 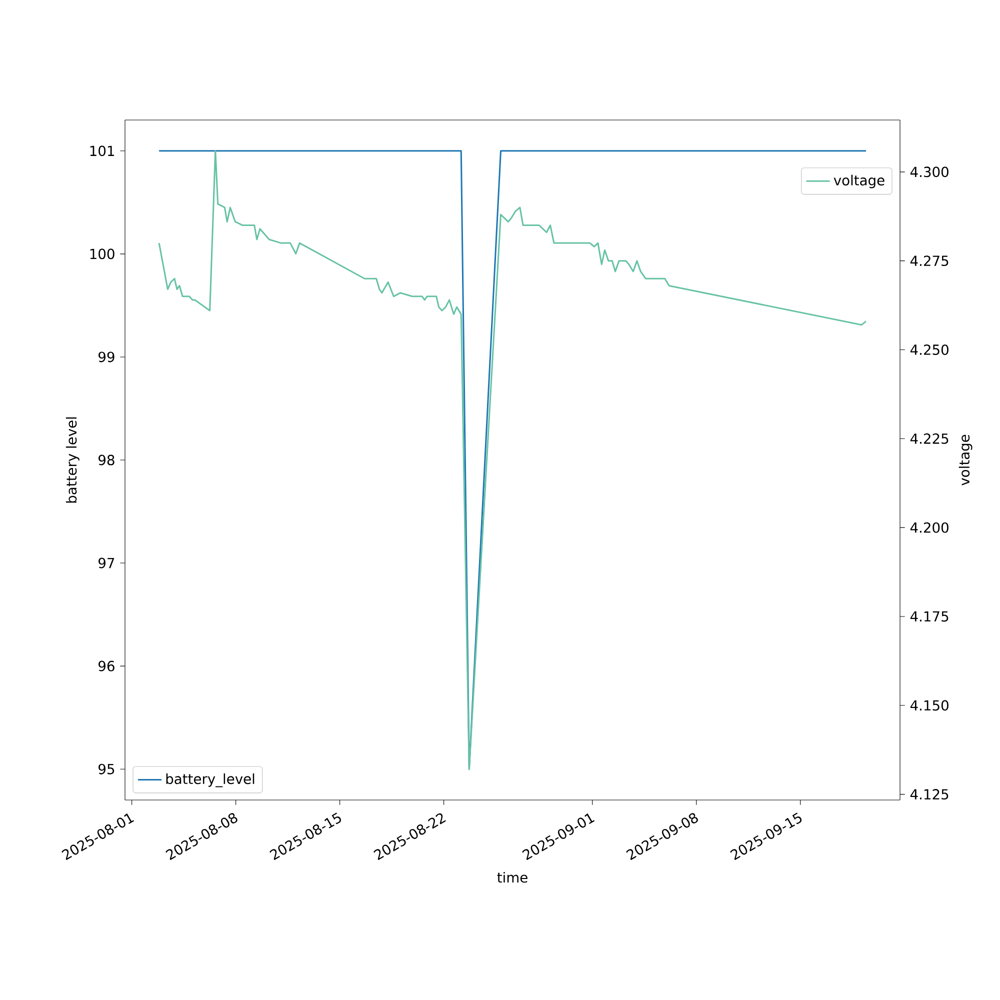 What do you see at coordinates (929, 349) in the screenshot?
I see `y2-tick-label: 4.250` at bounding box center [929, 349].